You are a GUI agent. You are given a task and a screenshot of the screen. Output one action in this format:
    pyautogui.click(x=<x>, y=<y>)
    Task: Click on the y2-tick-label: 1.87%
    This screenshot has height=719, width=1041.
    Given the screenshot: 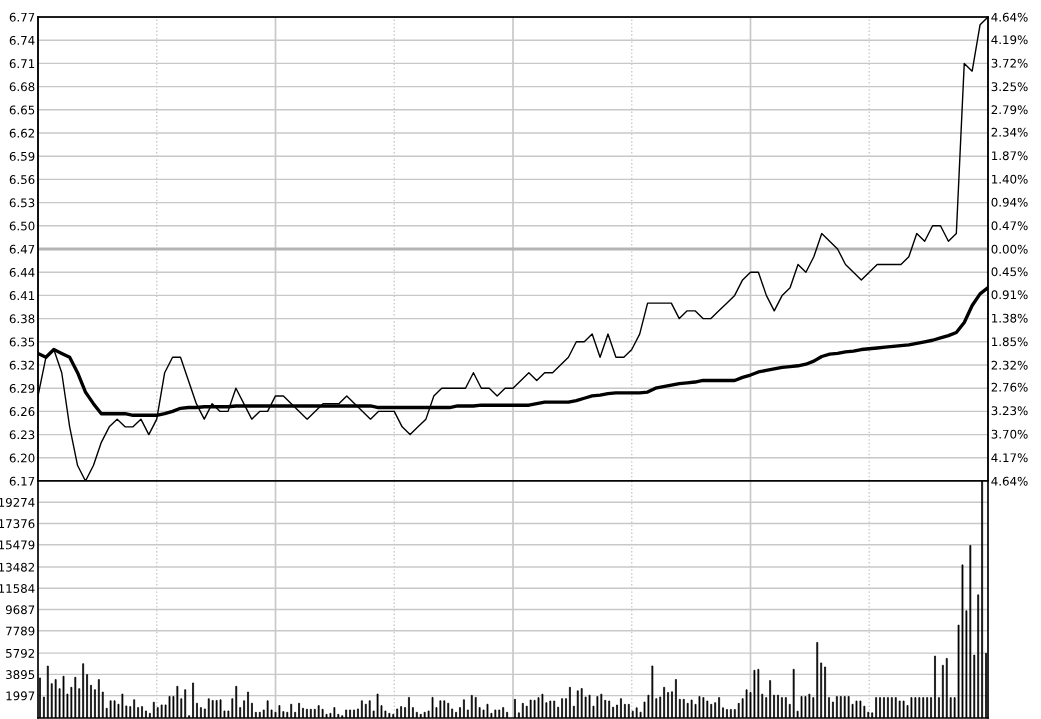 What is the action you would take?
    pyautogui.click(x=1010, y=156)
    